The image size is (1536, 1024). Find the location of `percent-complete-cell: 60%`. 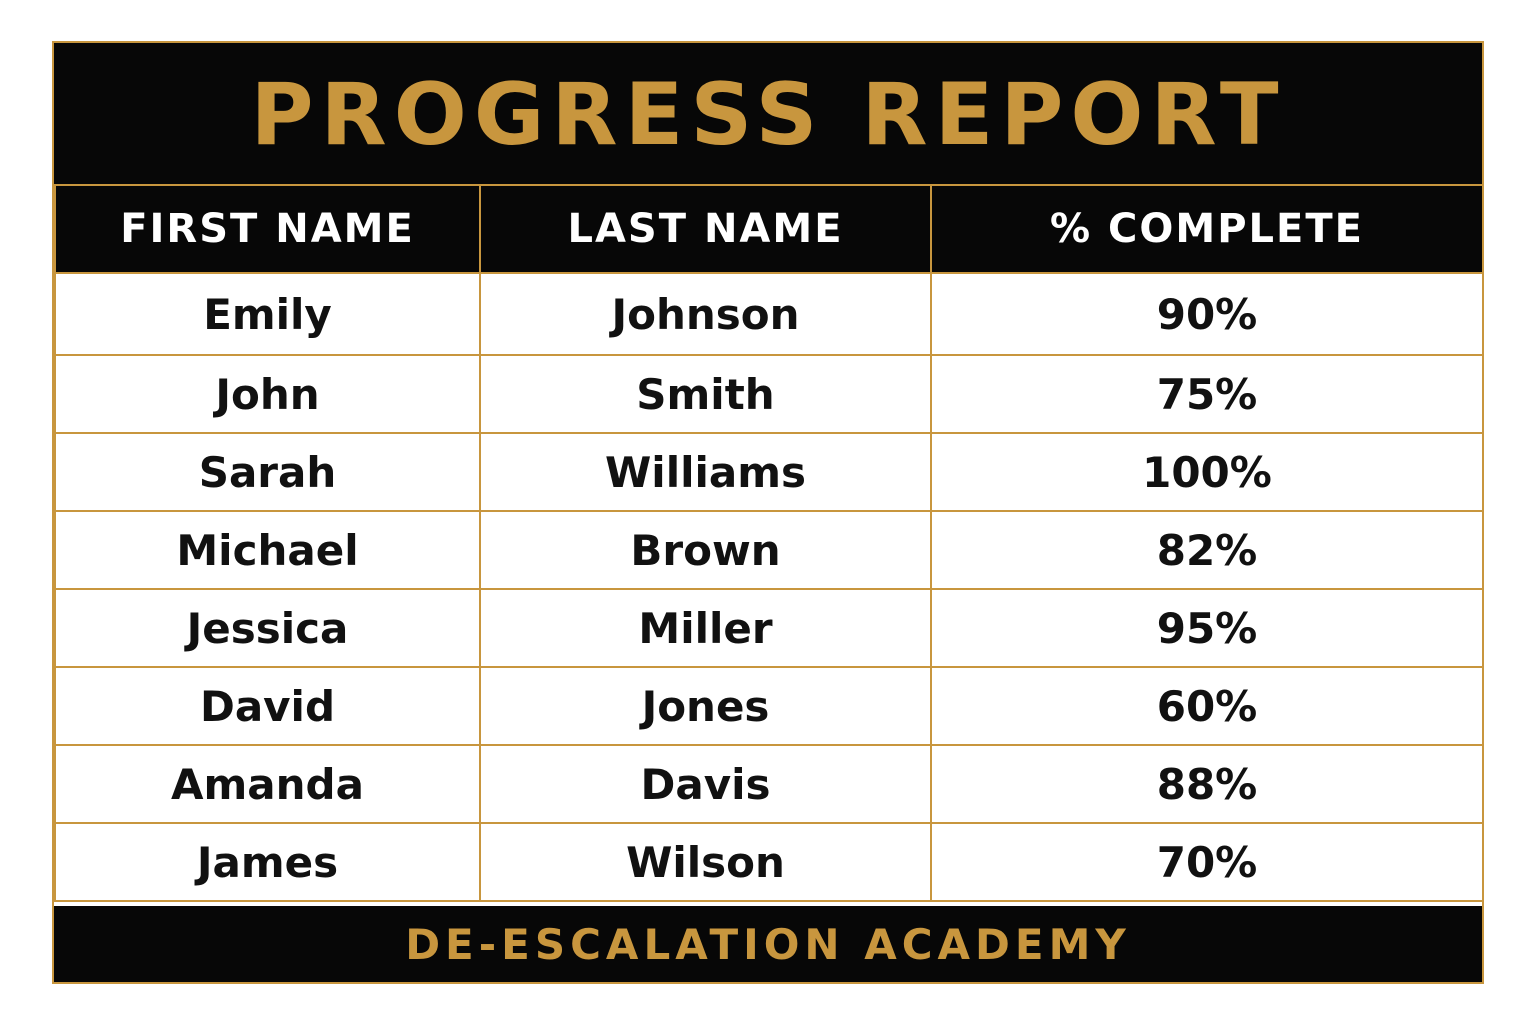

percent-complete-cell: 60% is located at coordinates (1207, 706).